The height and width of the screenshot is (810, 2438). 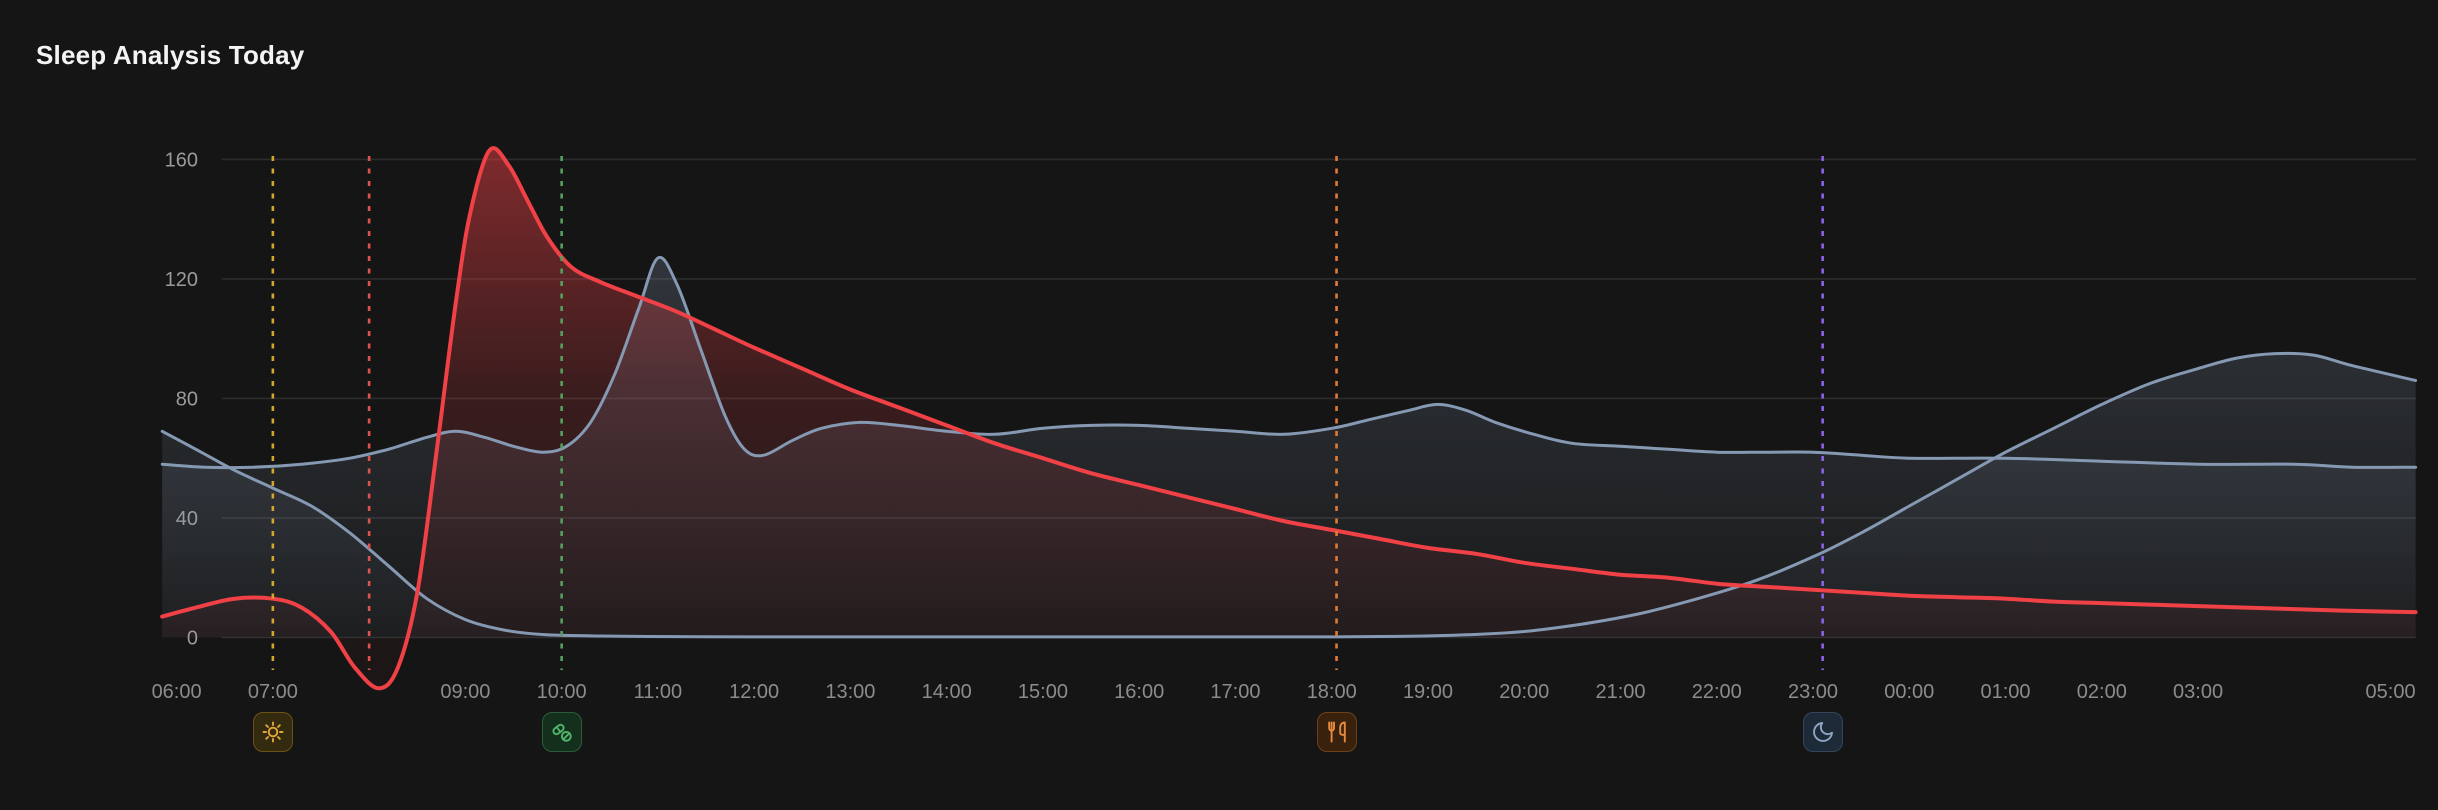 What do you see at coordinates (2391, 692) in the screenshot?
I see `x-tick-label: 05:00` at bounding box center [2391, 692].